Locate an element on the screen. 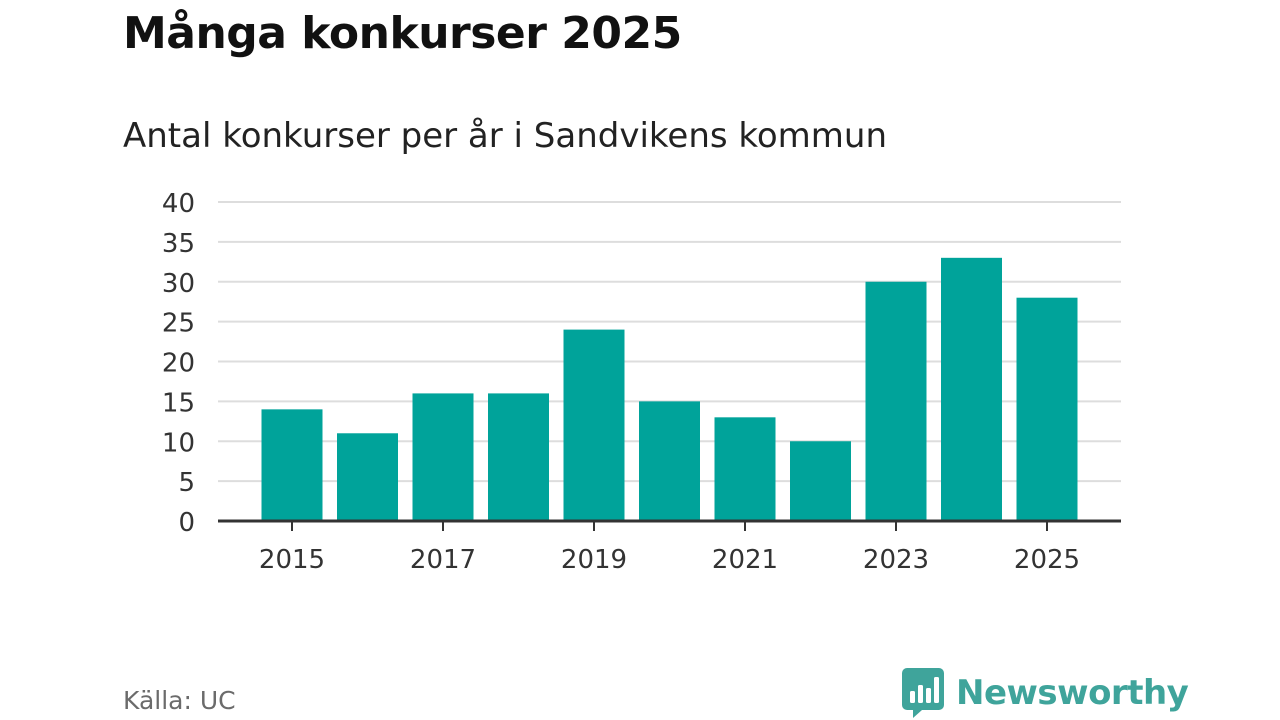  y-tick-label: 30 is located at coordinates (178, 284).